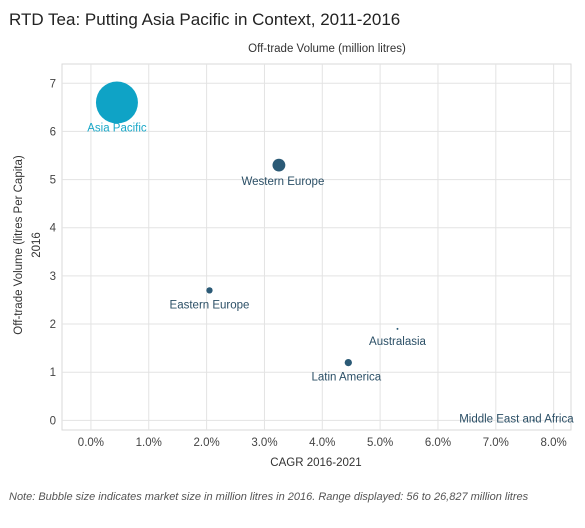 The image size is (585, 528). Describe the element at coordinates (53, 373) in the screenshot. I see `y-tick-label: 1` at that location.